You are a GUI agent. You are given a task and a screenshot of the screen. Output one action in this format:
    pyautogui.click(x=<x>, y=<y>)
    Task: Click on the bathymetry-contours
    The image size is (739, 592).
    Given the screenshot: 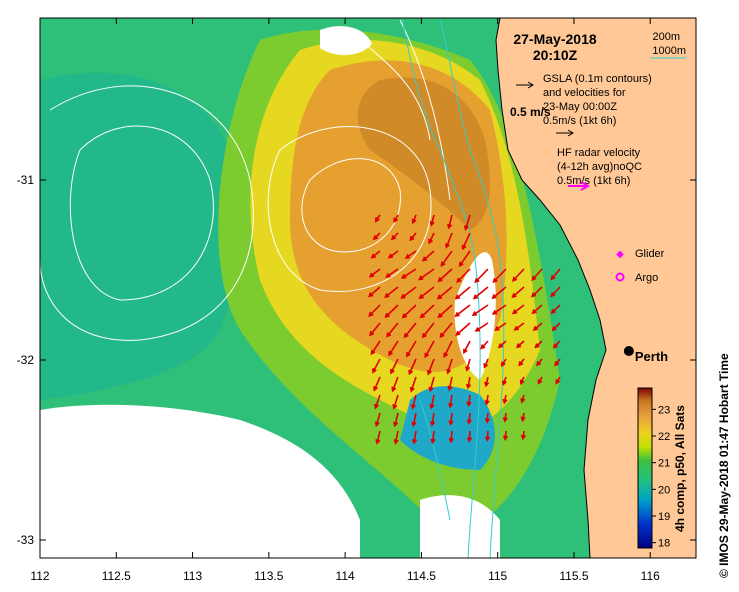 What is the action you would take?
    pyautogui.click(x=453, y=288)
    